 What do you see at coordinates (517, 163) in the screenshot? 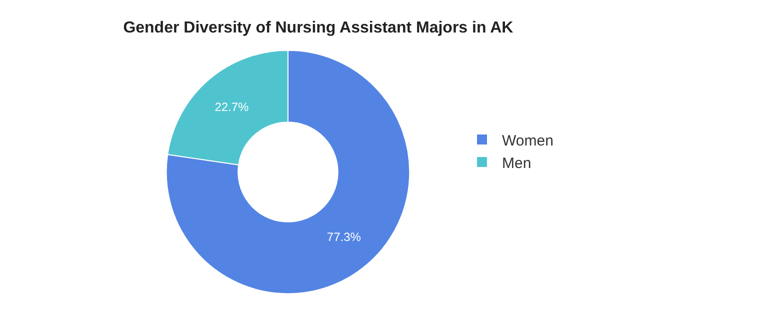
I see `legend-label: Men` at bounding box center [517, 163].